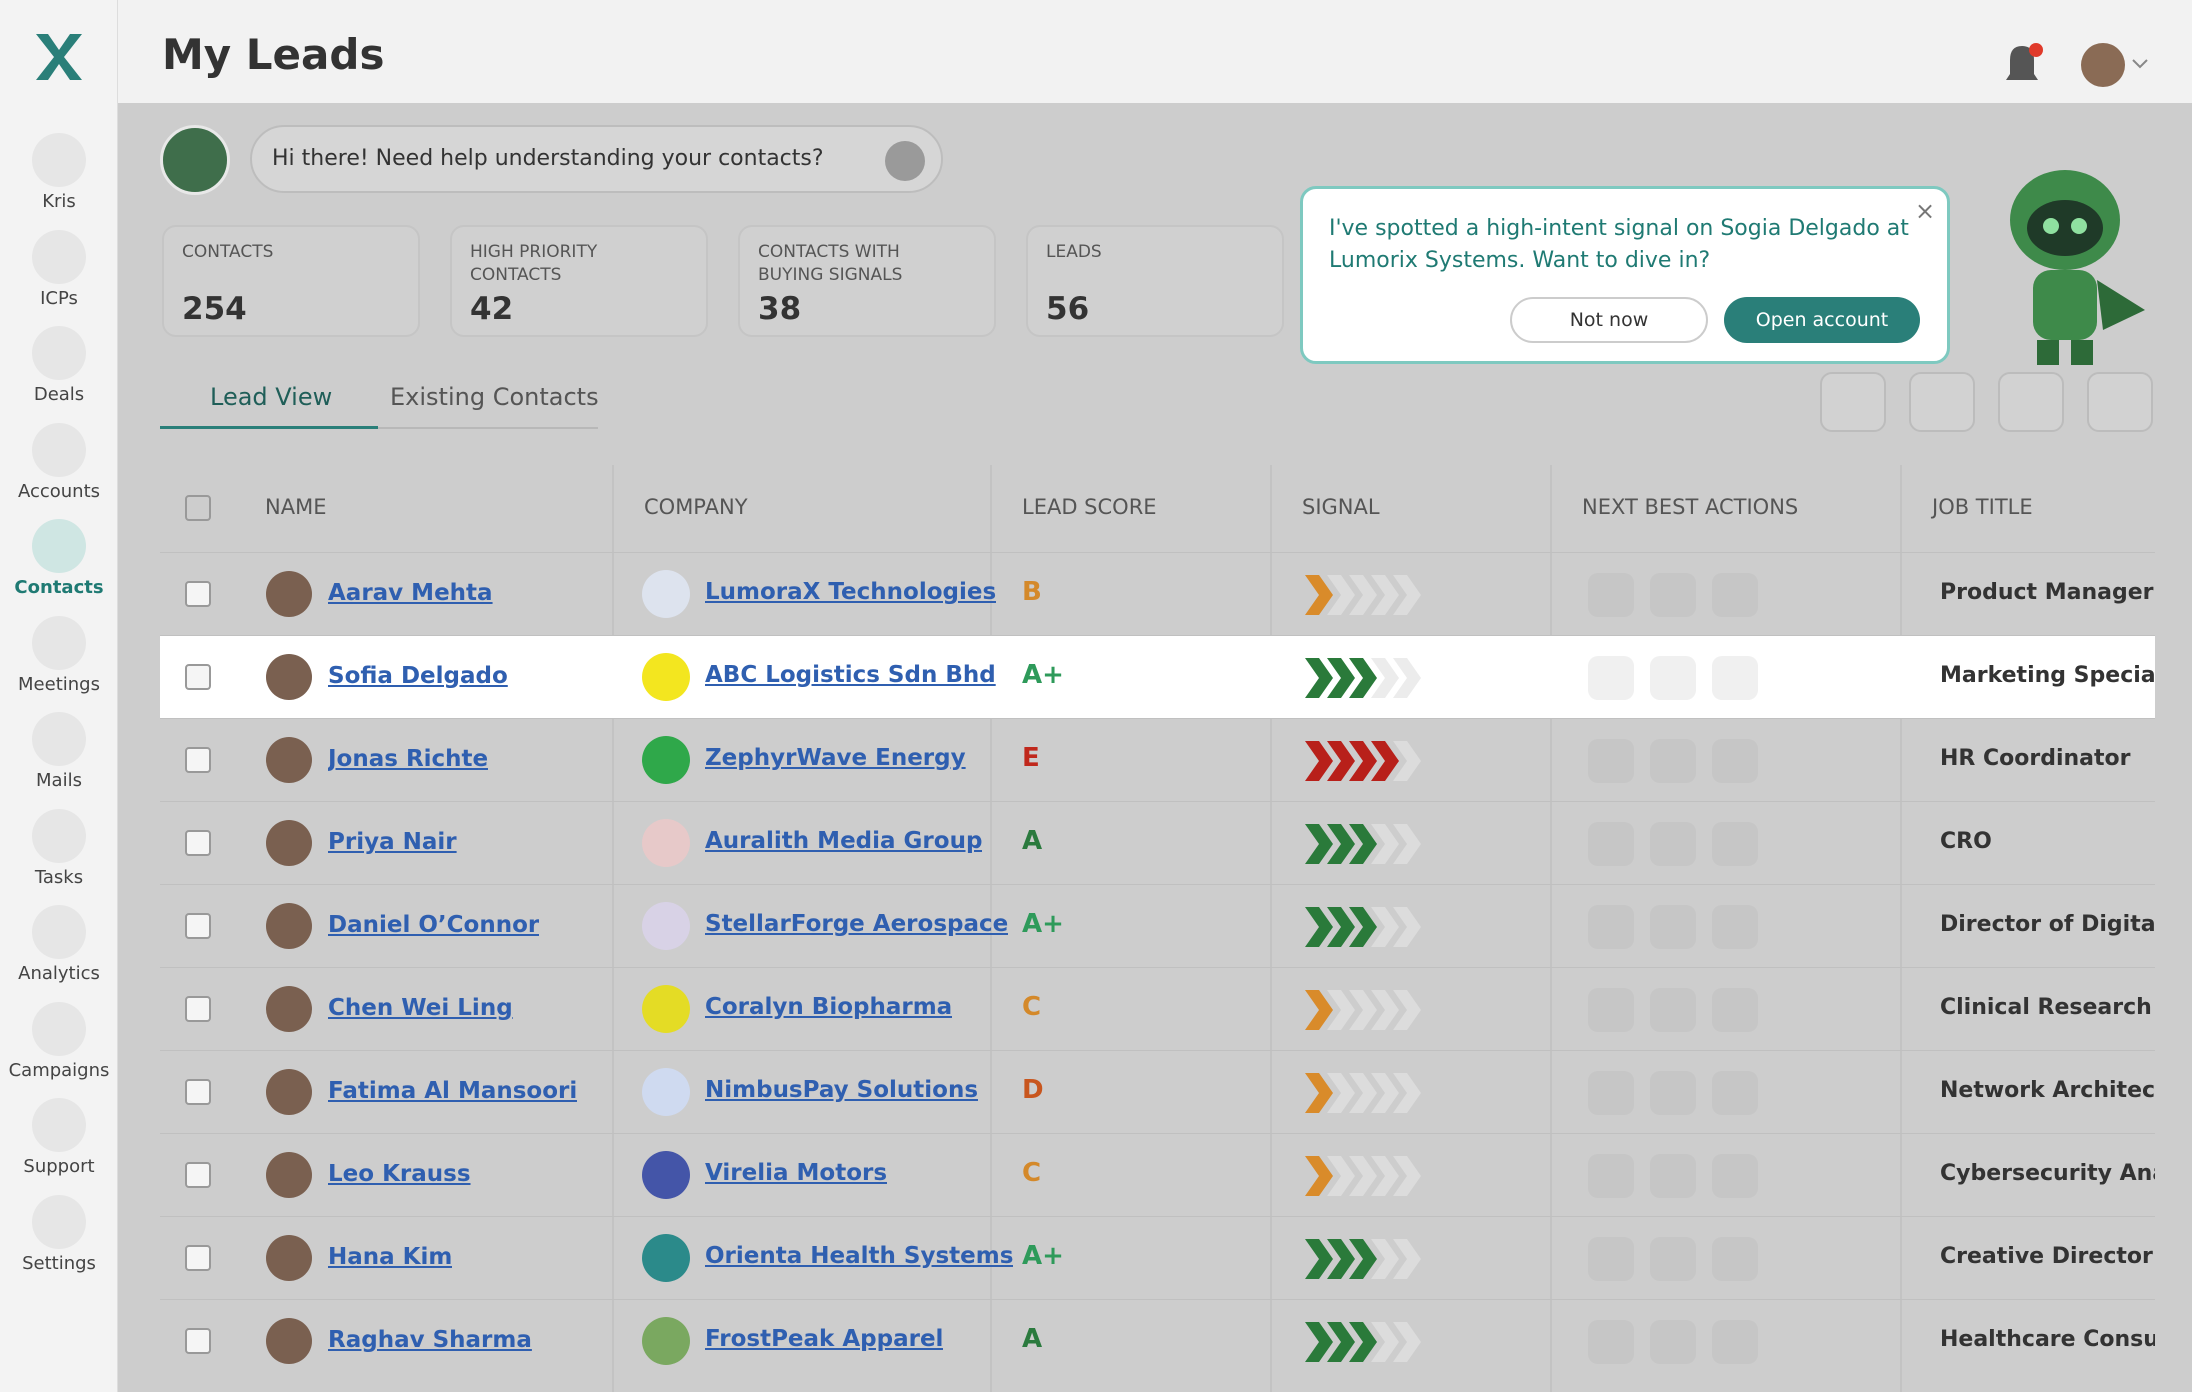 The image size is (2192, 1392). What do you see at coordinates (59, 1166) in the screenshot?
I see `nav-label: Support` at bounding box center [59, 1166].